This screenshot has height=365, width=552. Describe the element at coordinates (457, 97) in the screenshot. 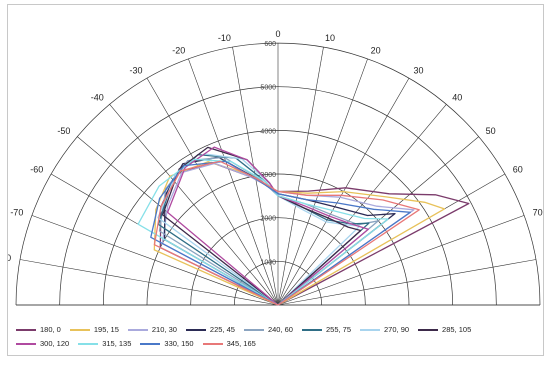

I see `angle-tick-label: 40` at that location.